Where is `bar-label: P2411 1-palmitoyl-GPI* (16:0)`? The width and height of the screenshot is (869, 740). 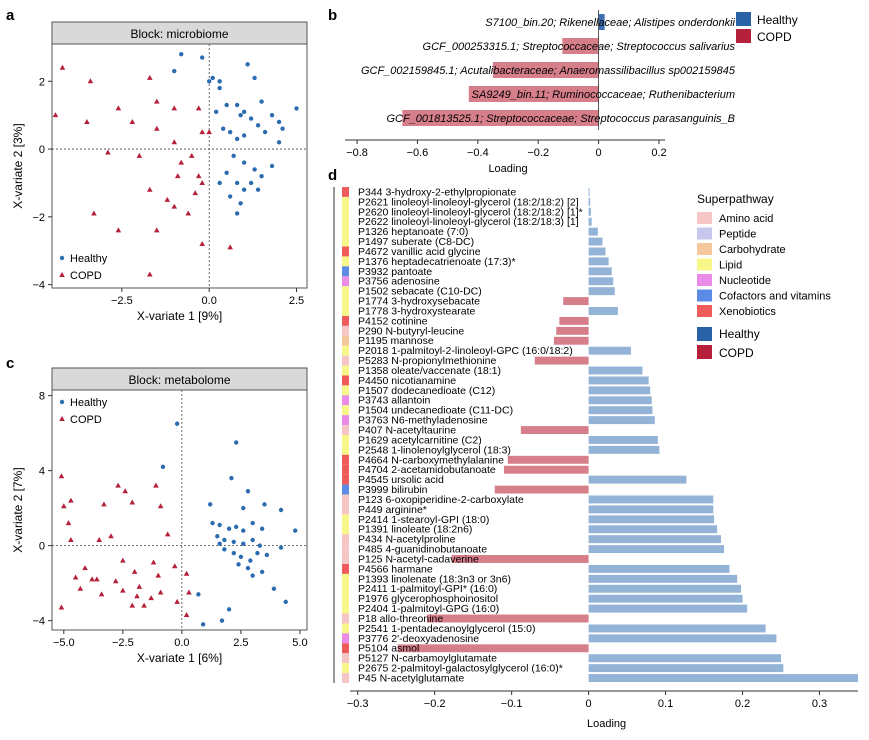
bar-label: P2411 1-palmitoyl-GPI* (16:0) is located at coordinates (427, 589).